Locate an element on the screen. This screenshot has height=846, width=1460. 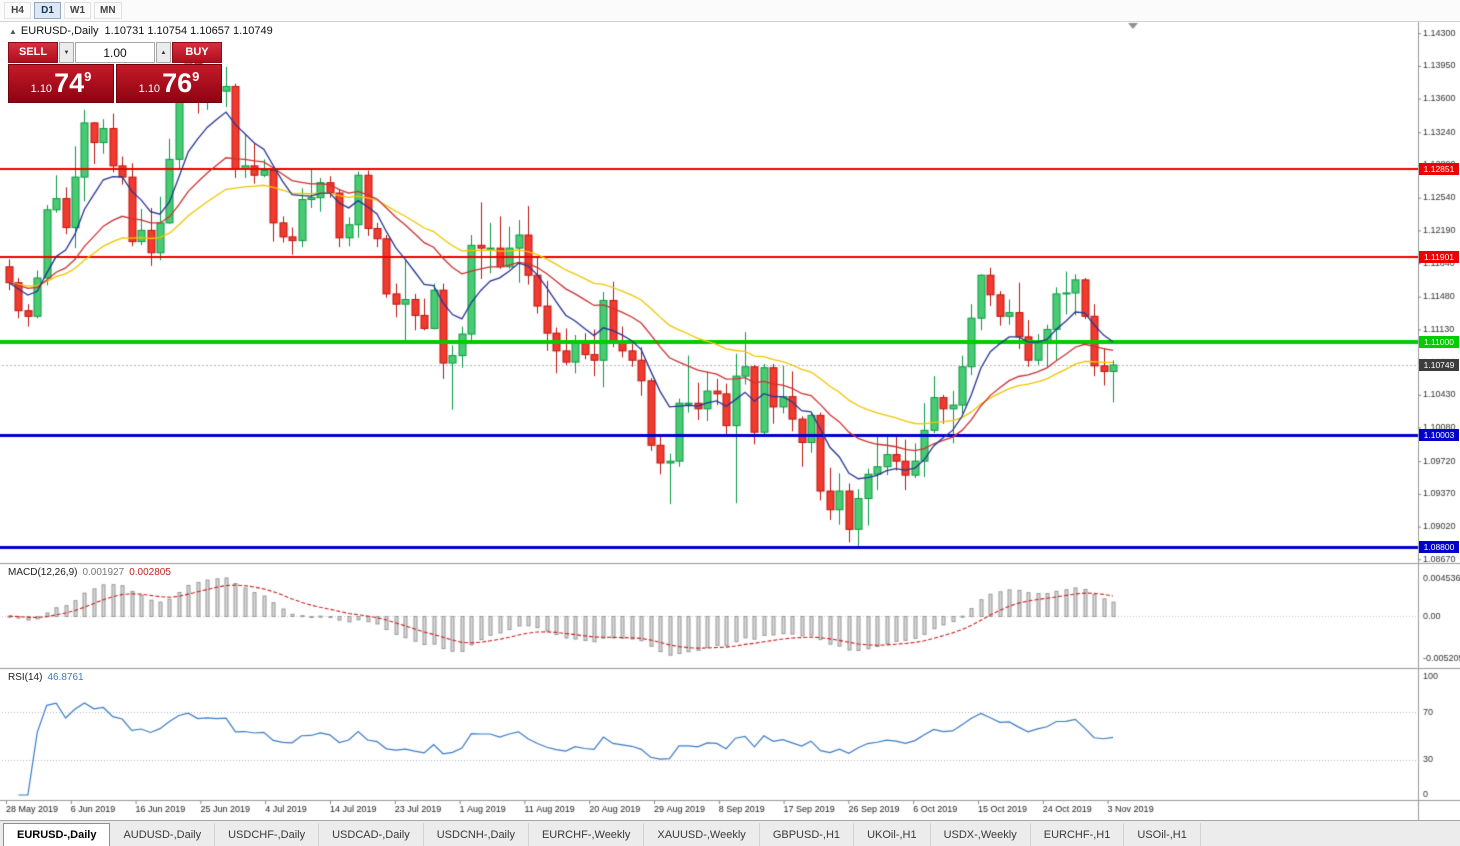
rsi-name: RSI(14) is located at coordinates (25, 677).